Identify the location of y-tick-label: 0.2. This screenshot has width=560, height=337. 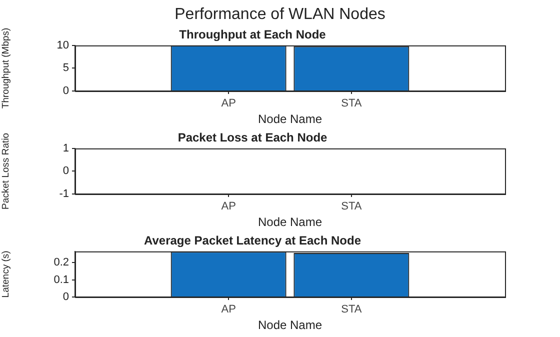
(61, 262).